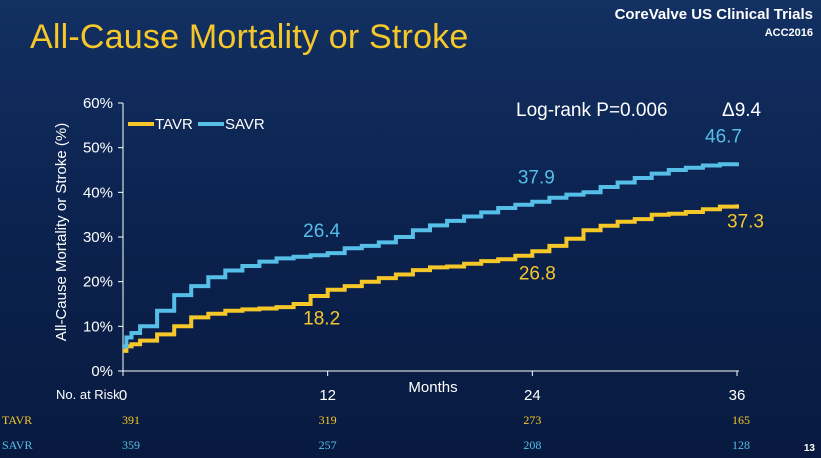 The width and height of the screenshot is (821, 458). What do you see at coordinates (532, 395) in the screenshot?
I see `x-tick-label: 24` at bounding box center [532, 395].